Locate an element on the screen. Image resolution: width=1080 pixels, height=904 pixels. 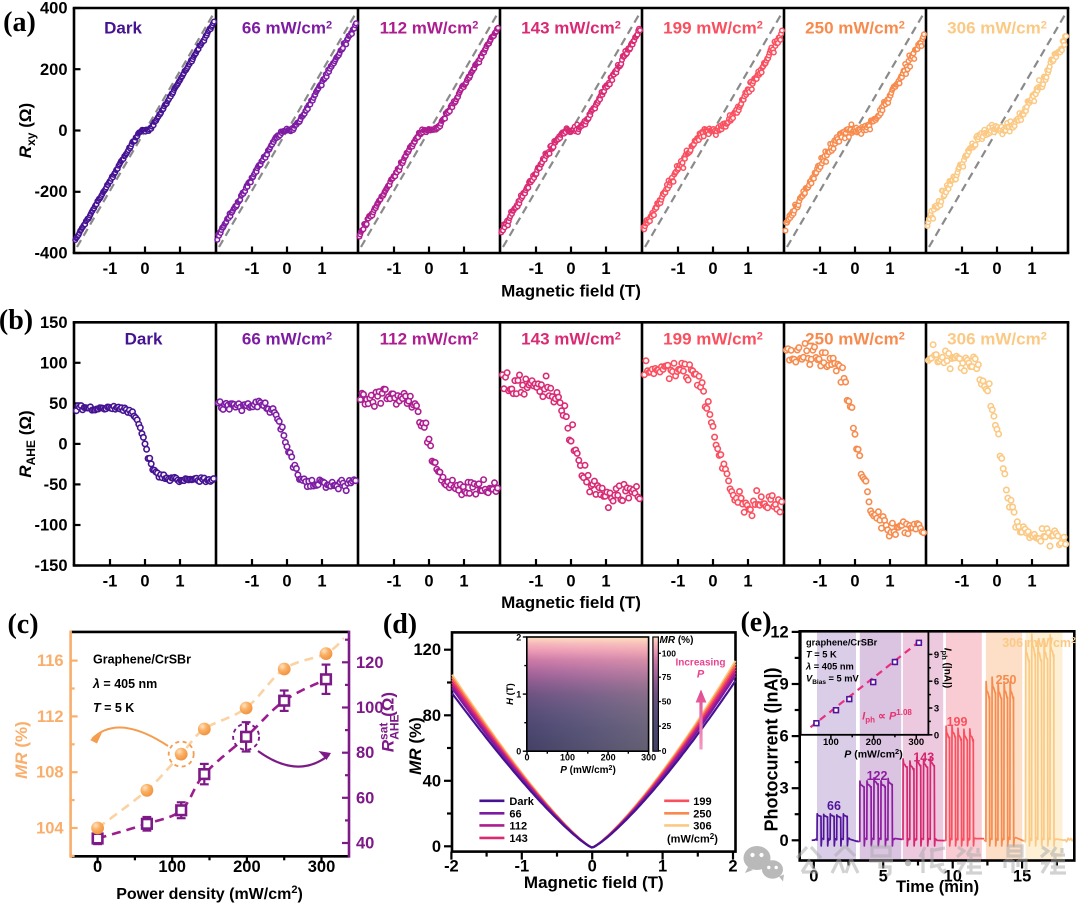
svg-text: 116 is located at coordinates (50, 661).